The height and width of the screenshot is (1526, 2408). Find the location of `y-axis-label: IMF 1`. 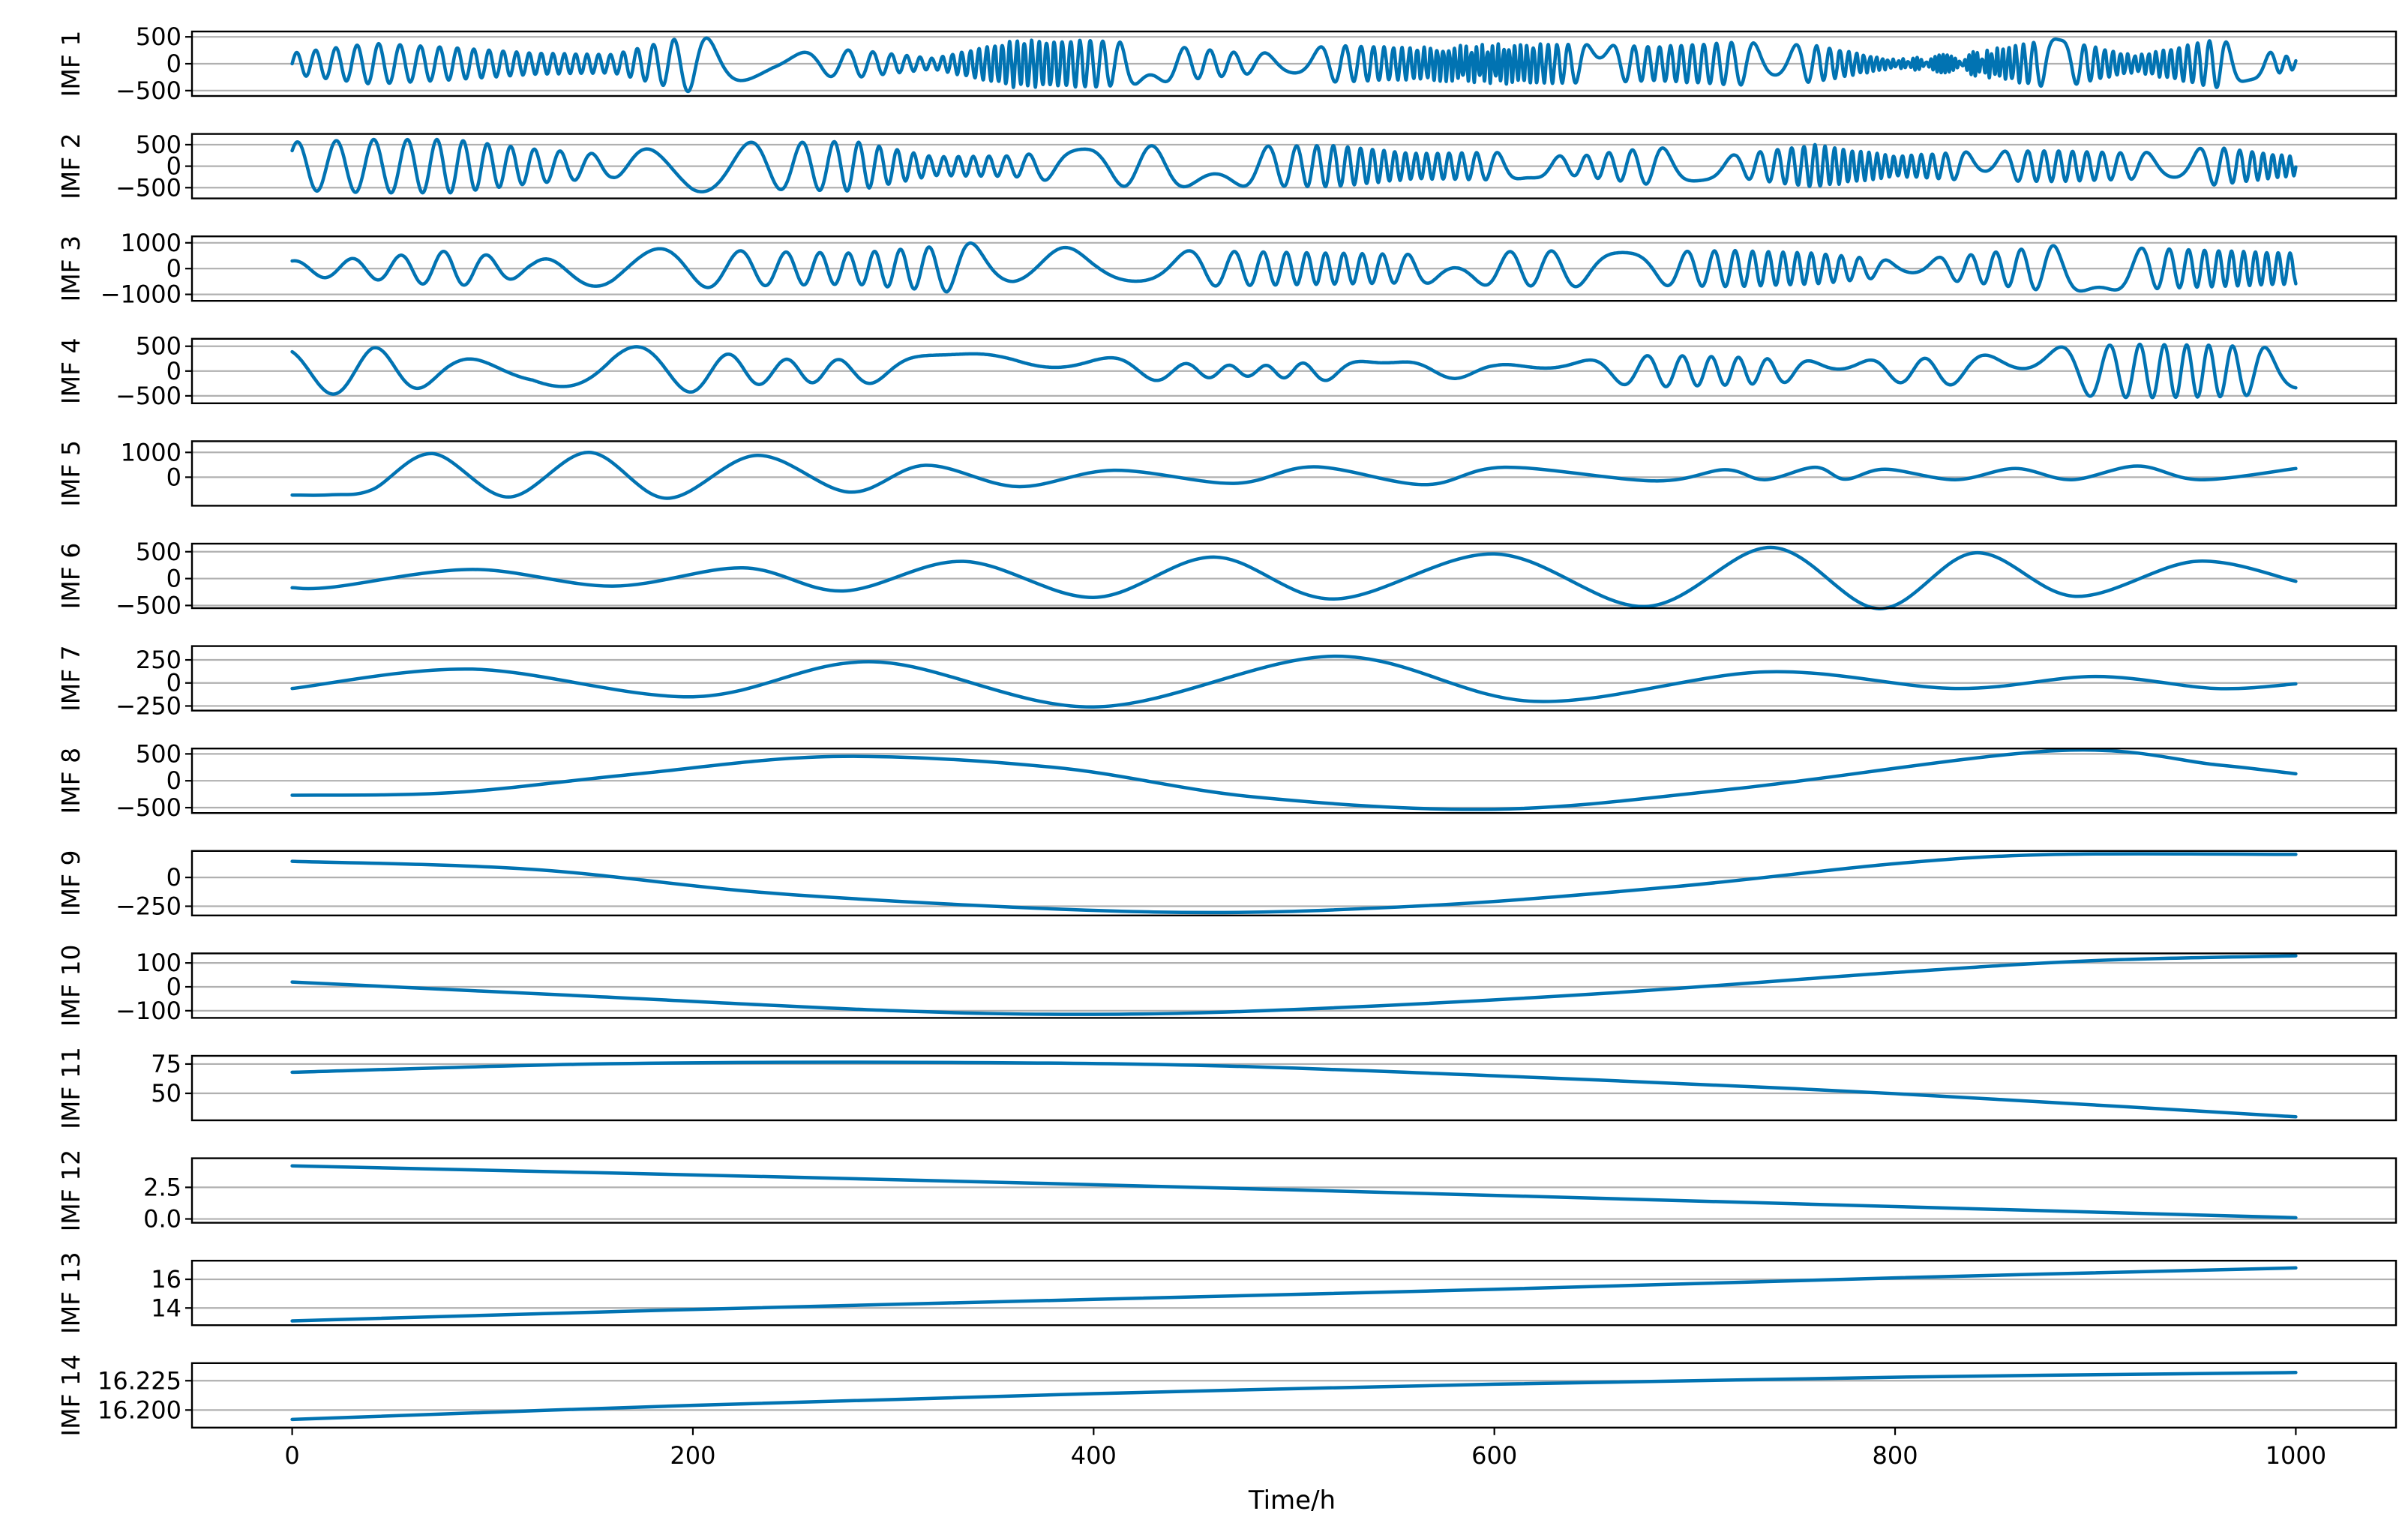

y-axis-label: IMF 1 is located at coordinates (70, 64).